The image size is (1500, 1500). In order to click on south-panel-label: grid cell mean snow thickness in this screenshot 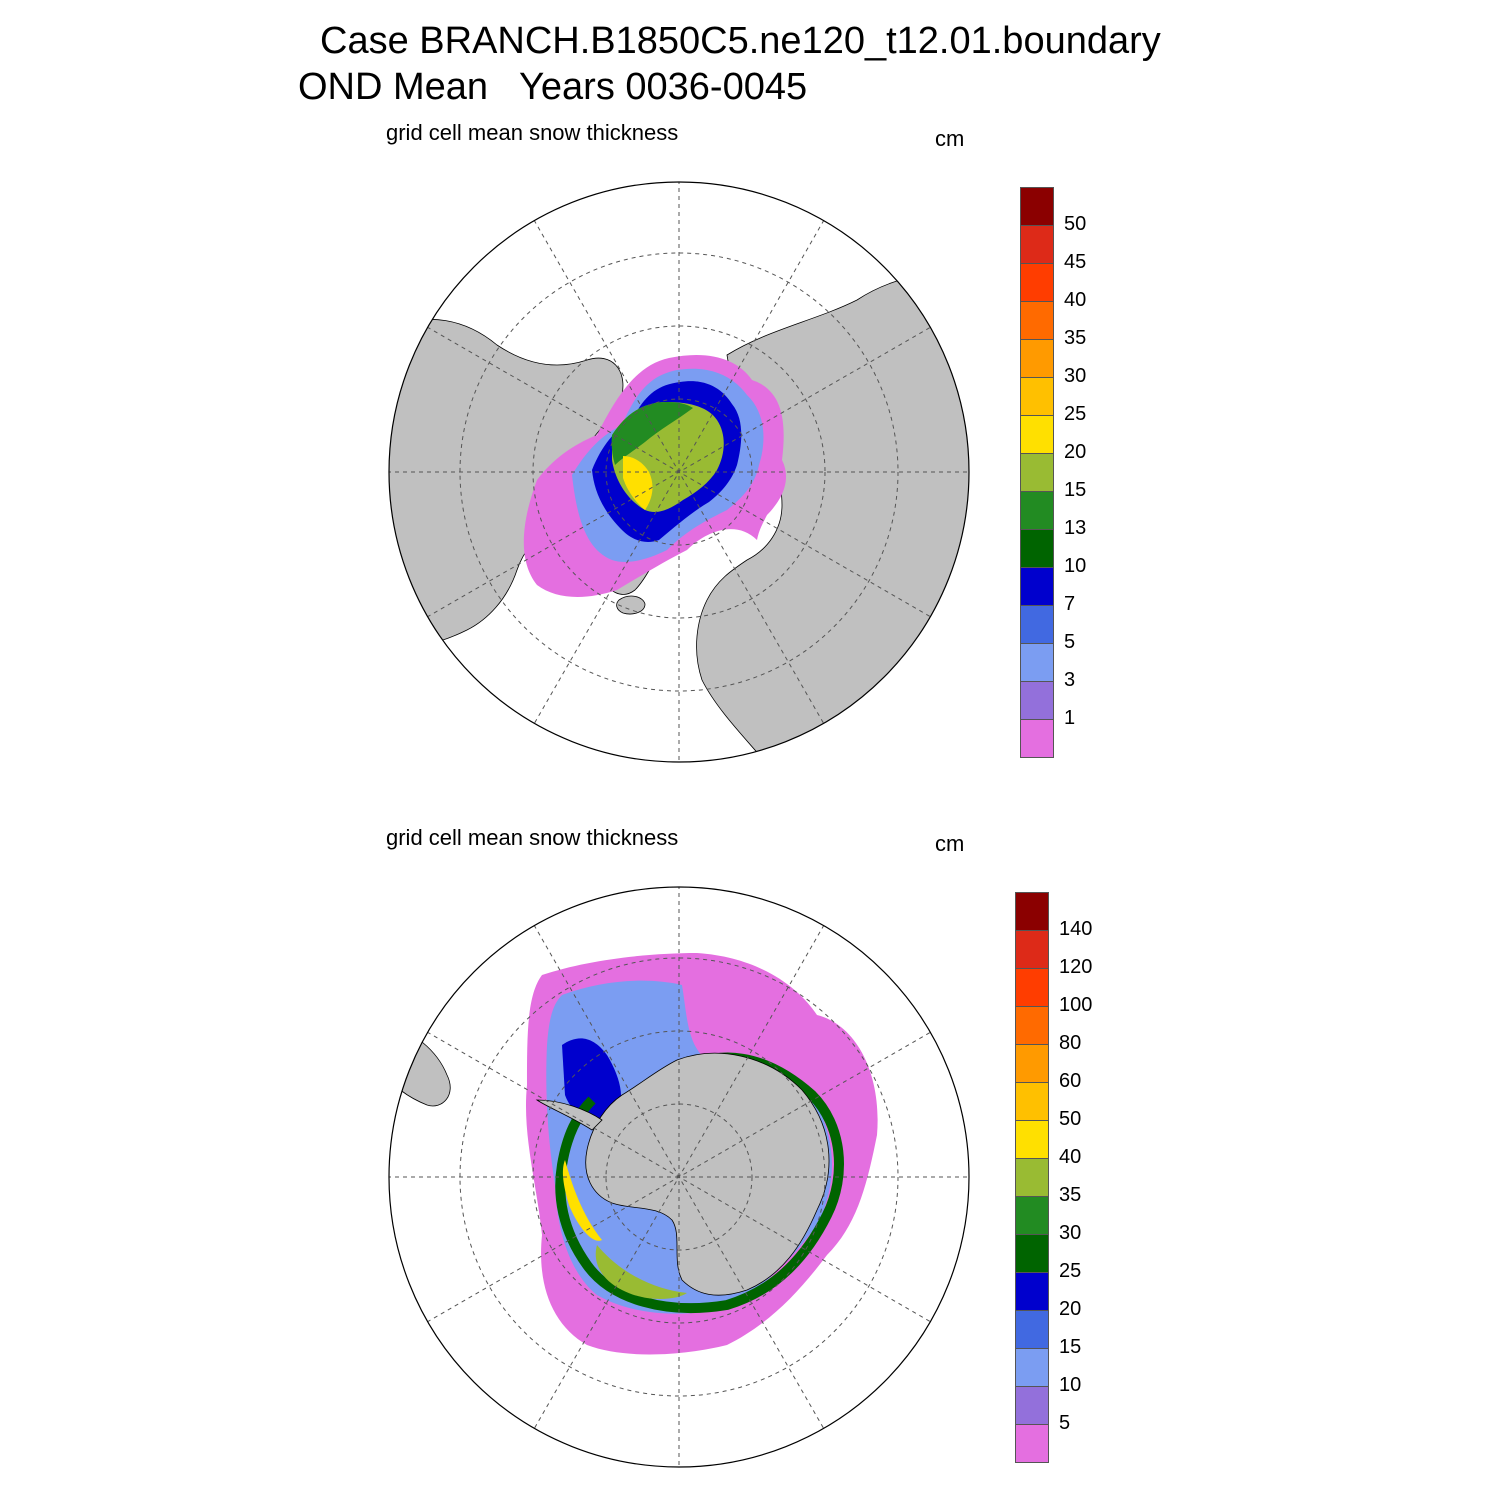, I will do `click(532, 837)`.